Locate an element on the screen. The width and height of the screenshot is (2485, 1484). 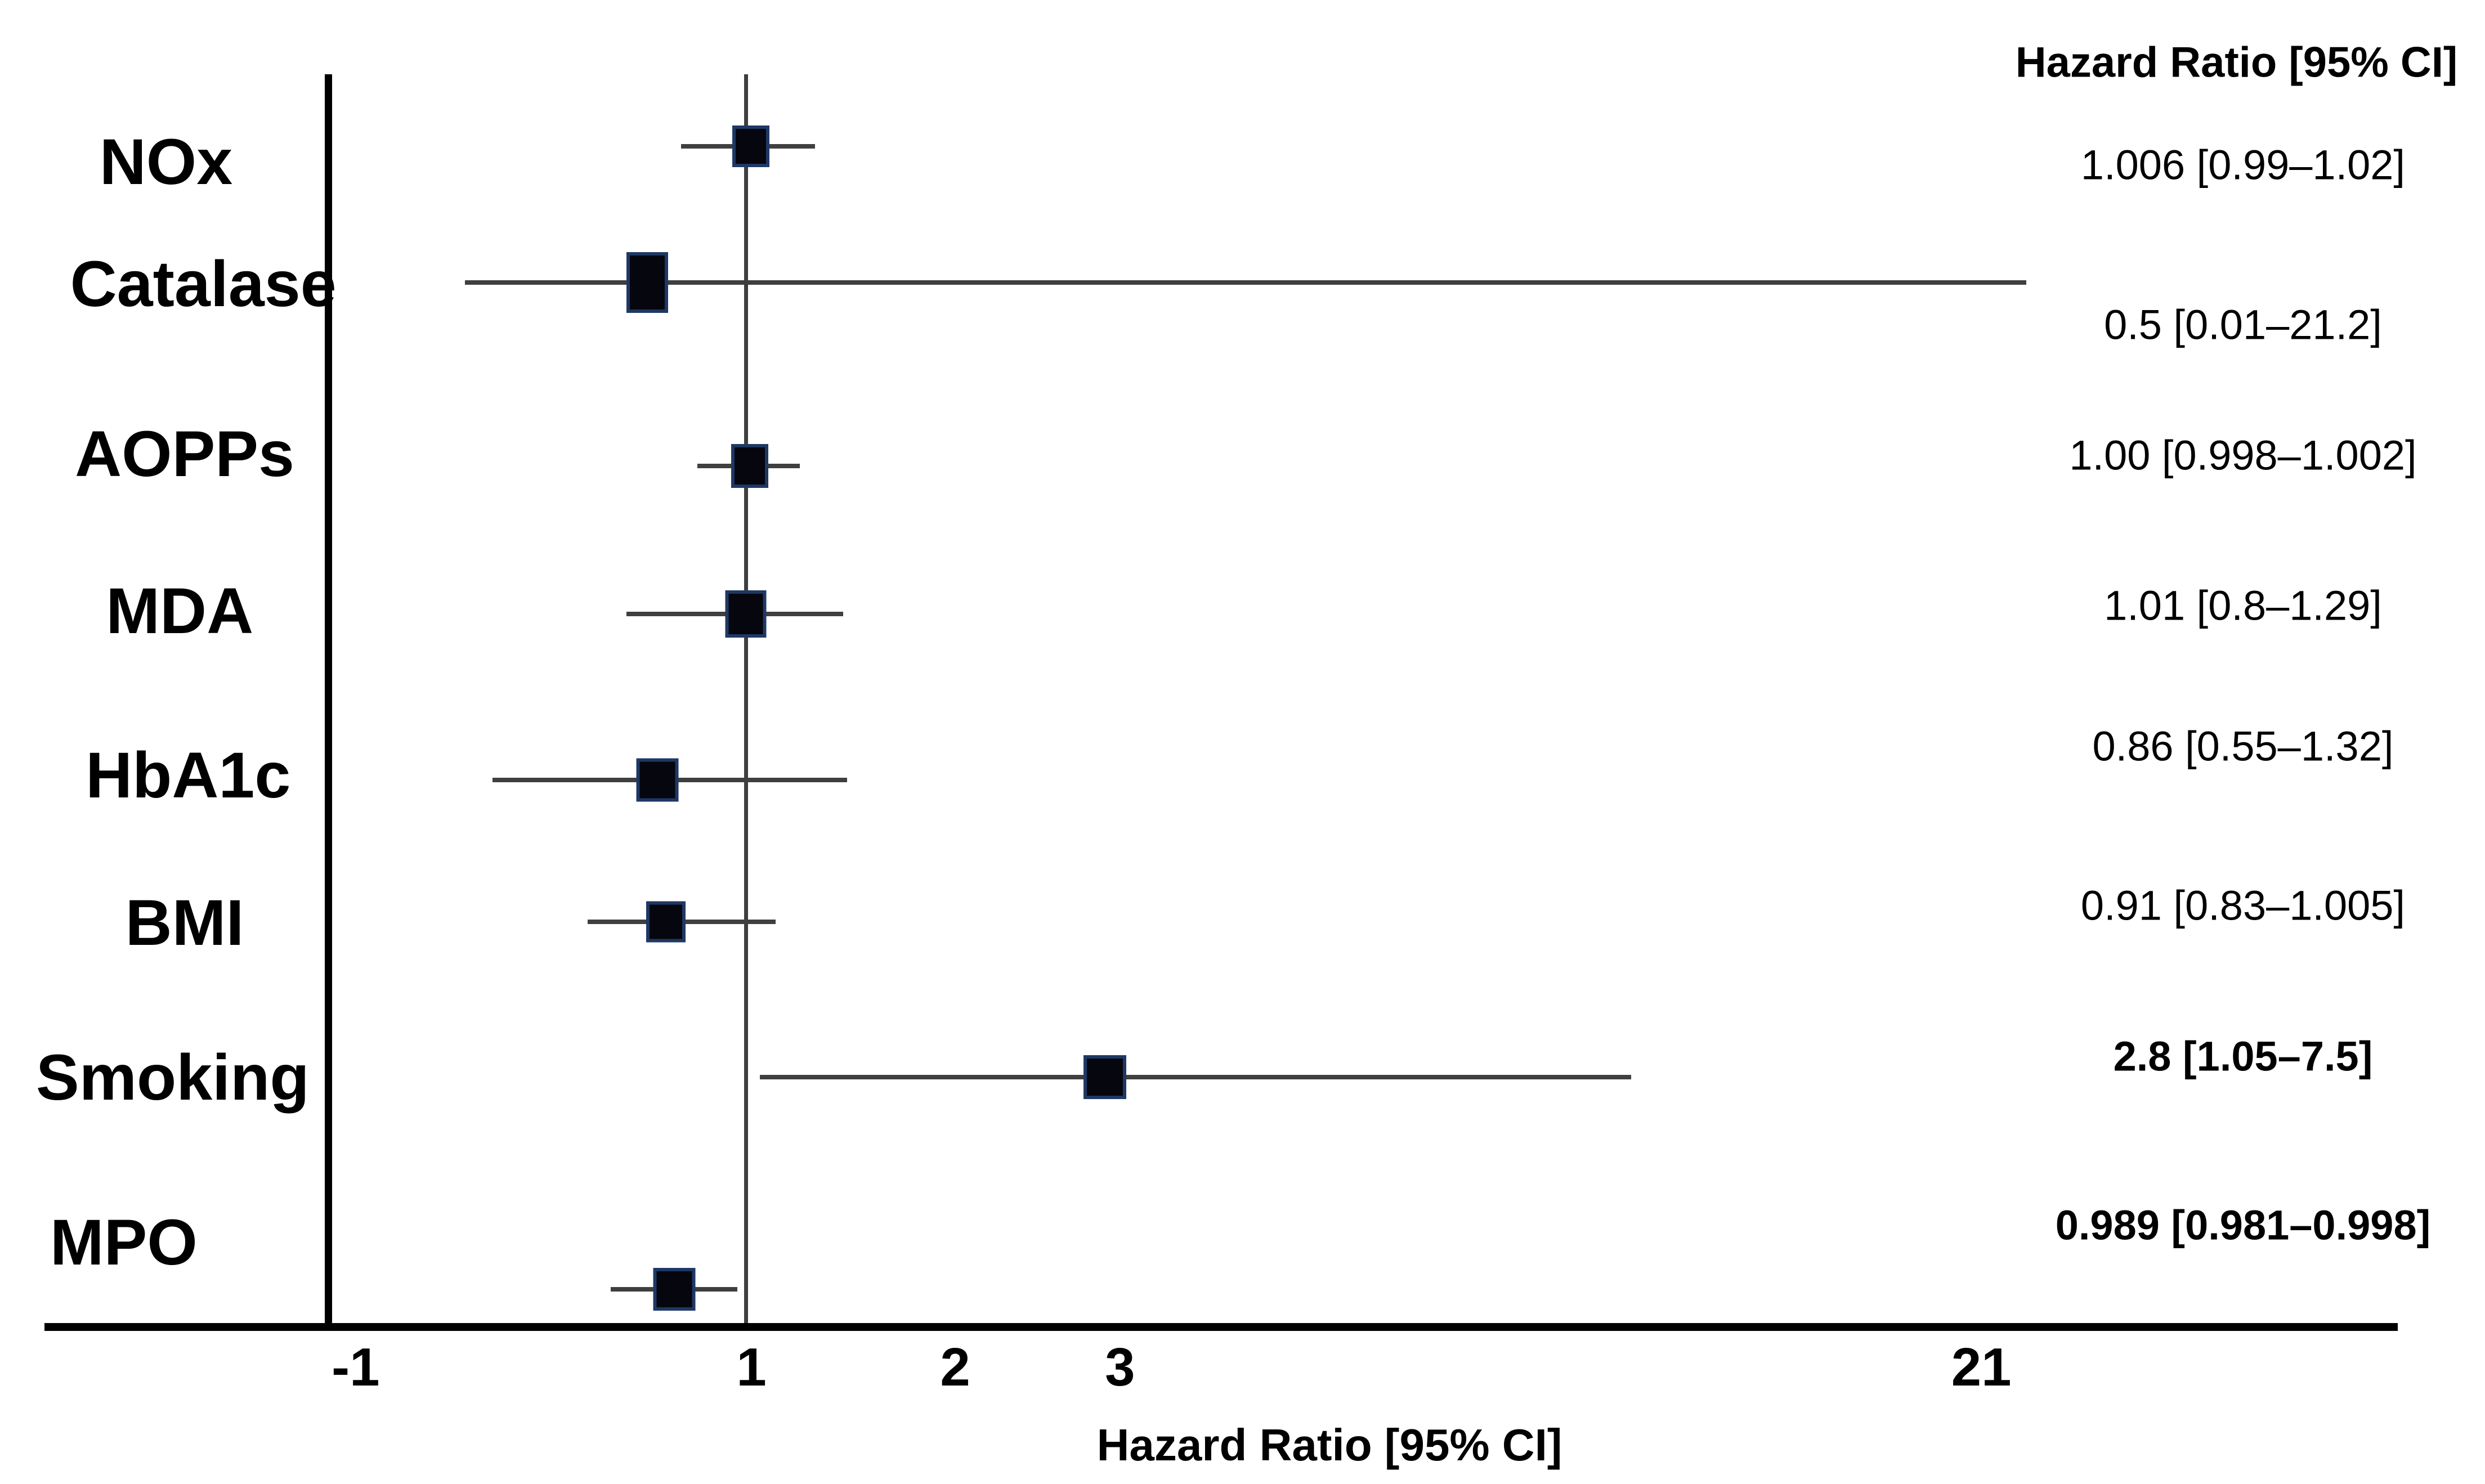
row-label: Catalase is located at coordinates (203, 284).